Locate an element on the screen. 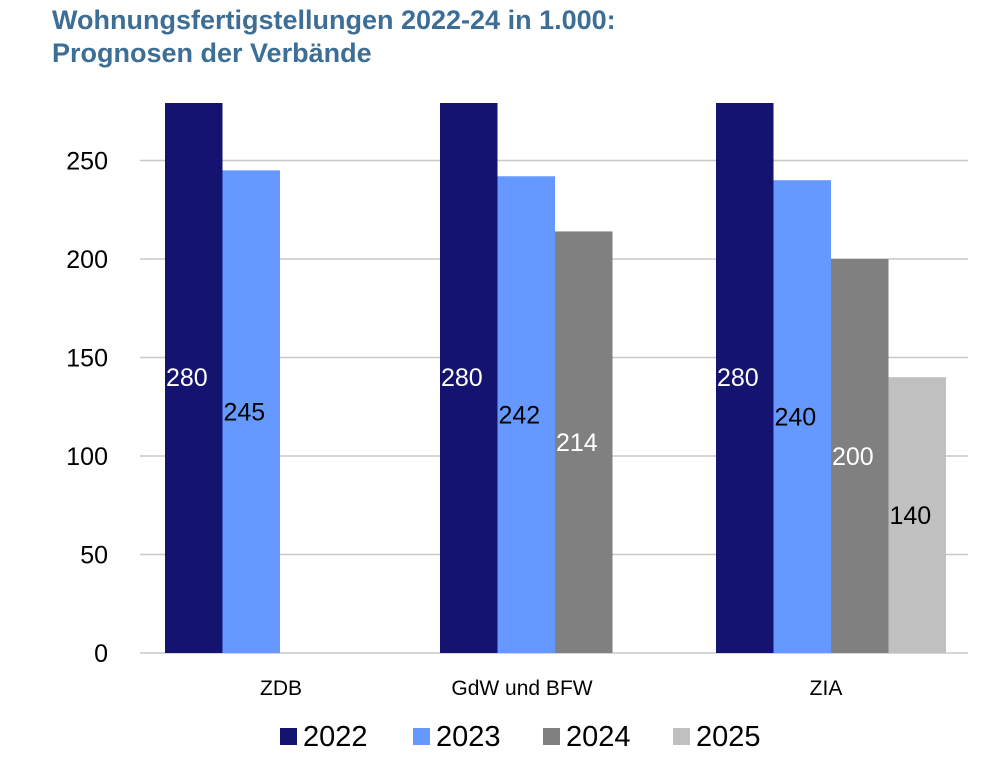  y-tick-label: 150 is located at coordinates (87, 359).